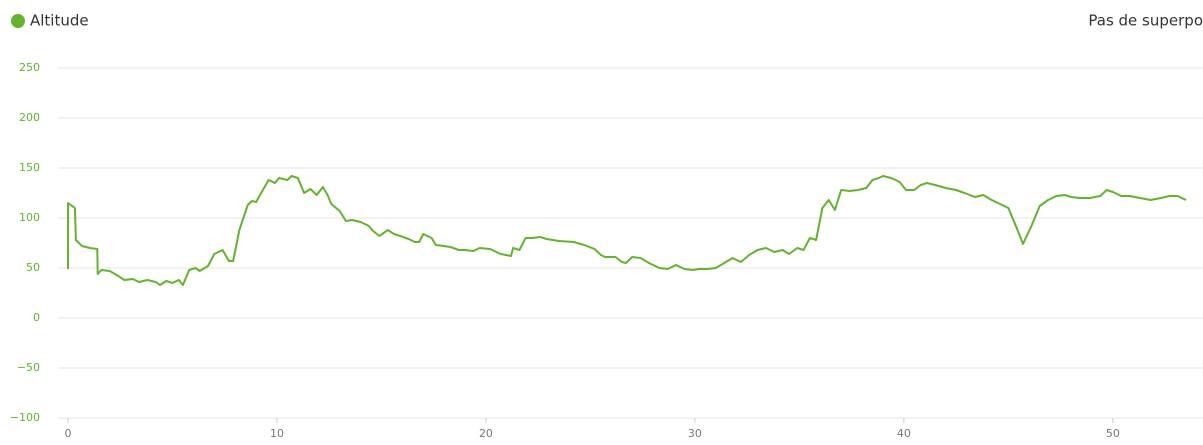 The height and width of the screenshot is (445, 1203). Describe the element at coordinates (36, 317) in the screenshot. I see `y-tick-label: 0` at that location.